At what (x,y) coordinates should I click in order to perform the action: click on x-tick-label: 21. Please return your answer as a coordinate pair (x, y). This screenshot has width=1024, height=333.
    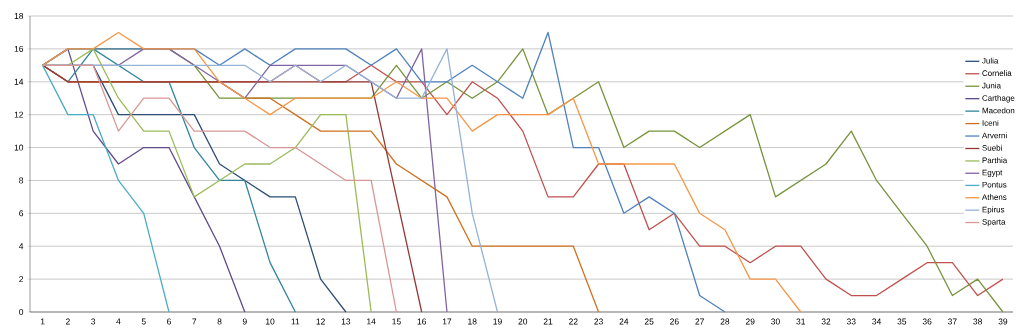
    Looking at the image, I should click on (548, 321).